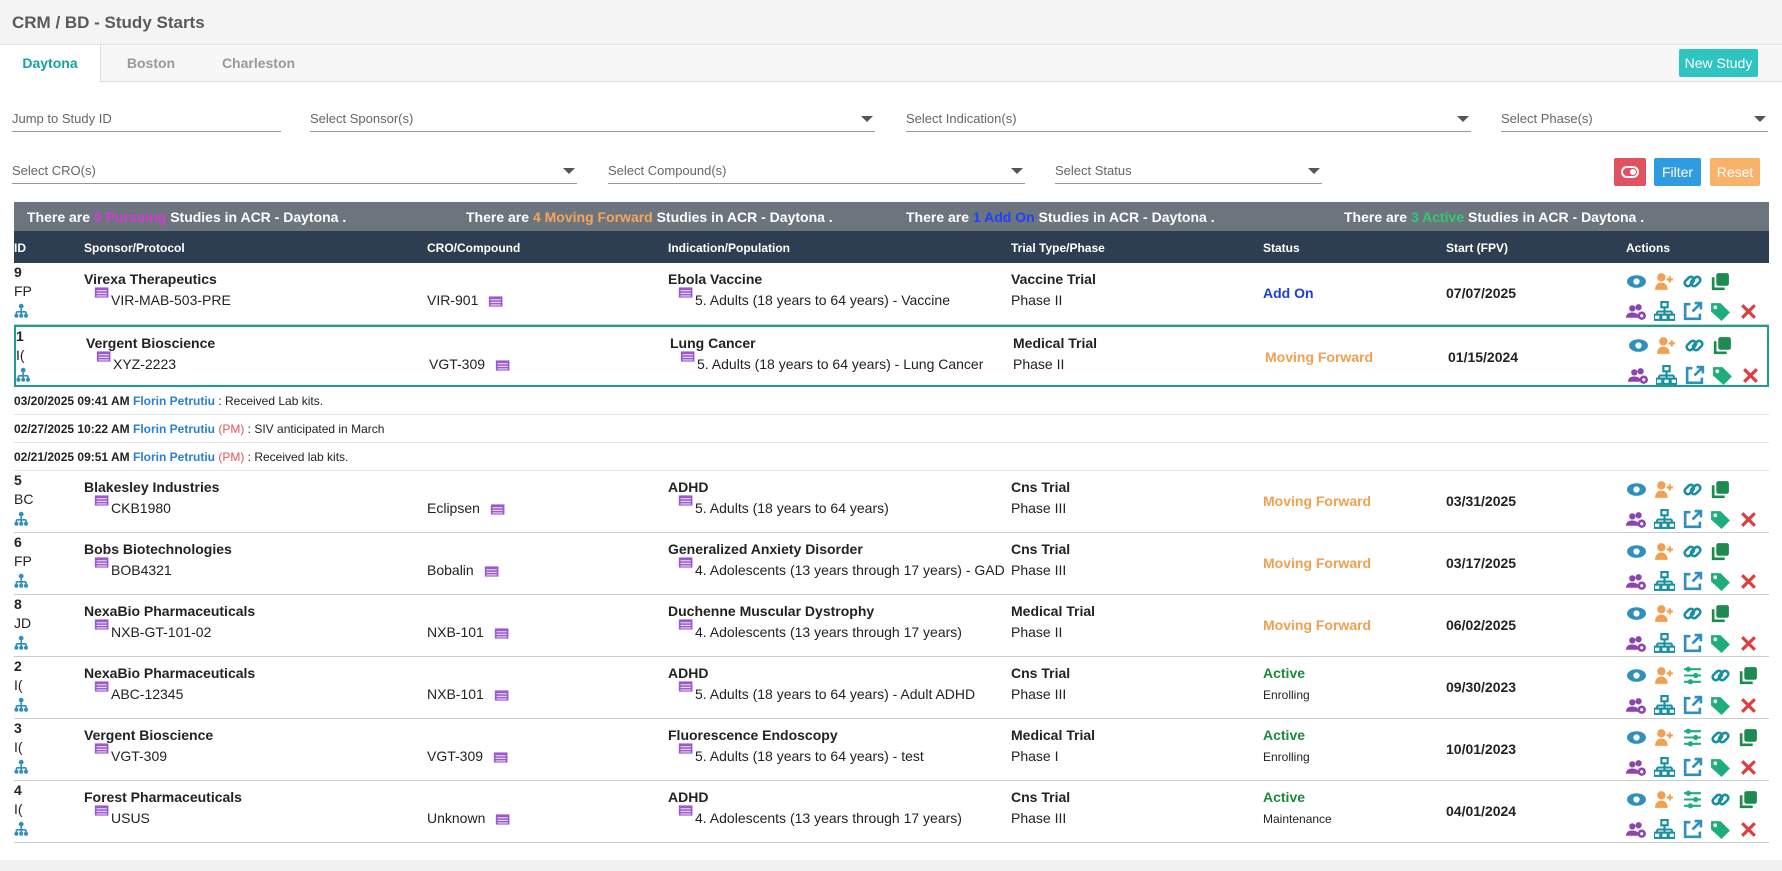 The width and height of the screenshot is (1782, 871). I want to click on status-select: Select Status, so click(1188, 172).